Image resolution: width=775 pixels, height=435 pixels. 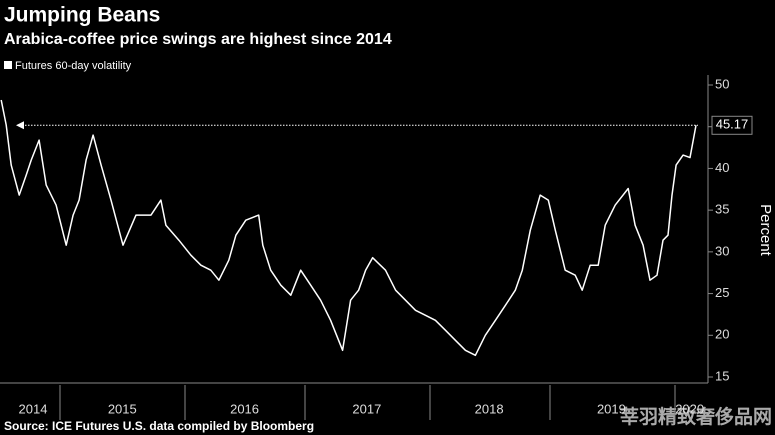 What do you see at coordinates (489, 408) in the screenshot?
I see `x-tick-label: 2018` at bounding box center [489, 408].